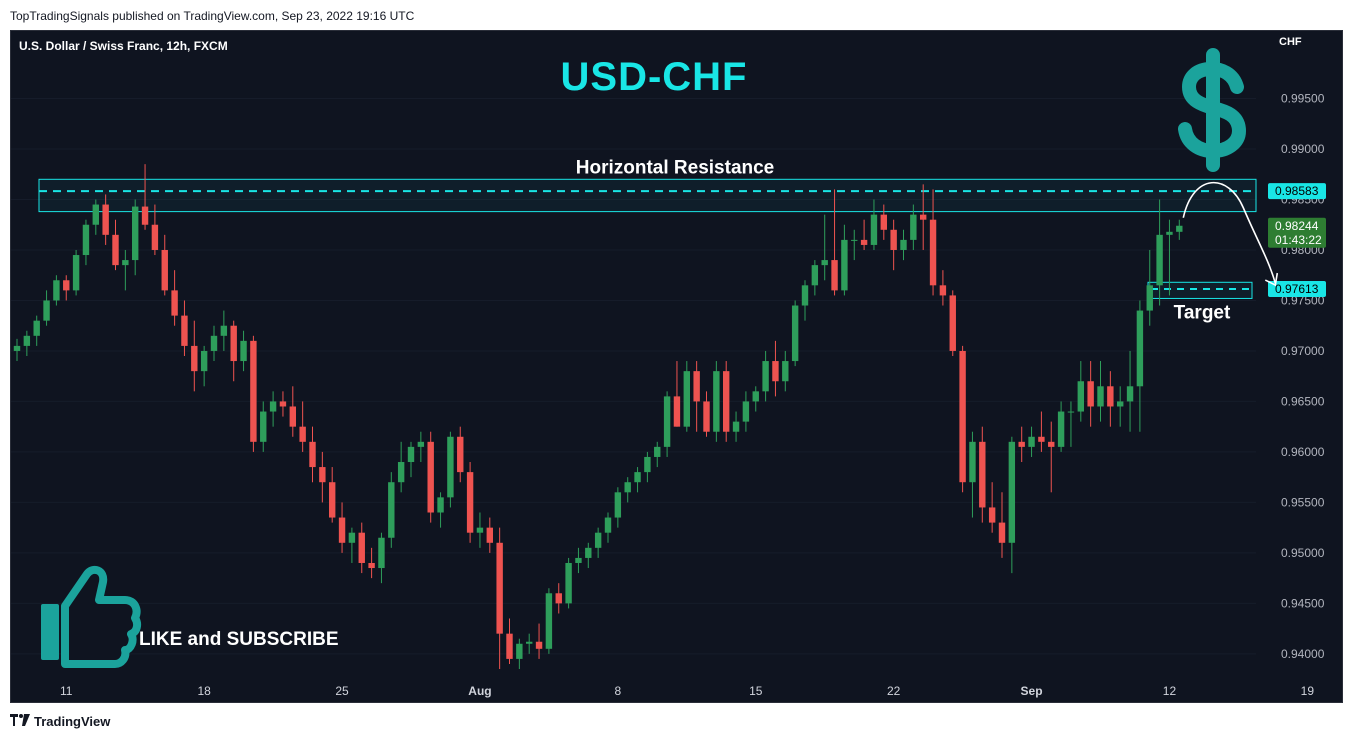  Describe the element at coordinates (1303, 553) in the screenshot. I see `y-tick-label: 0.95000` at that location.